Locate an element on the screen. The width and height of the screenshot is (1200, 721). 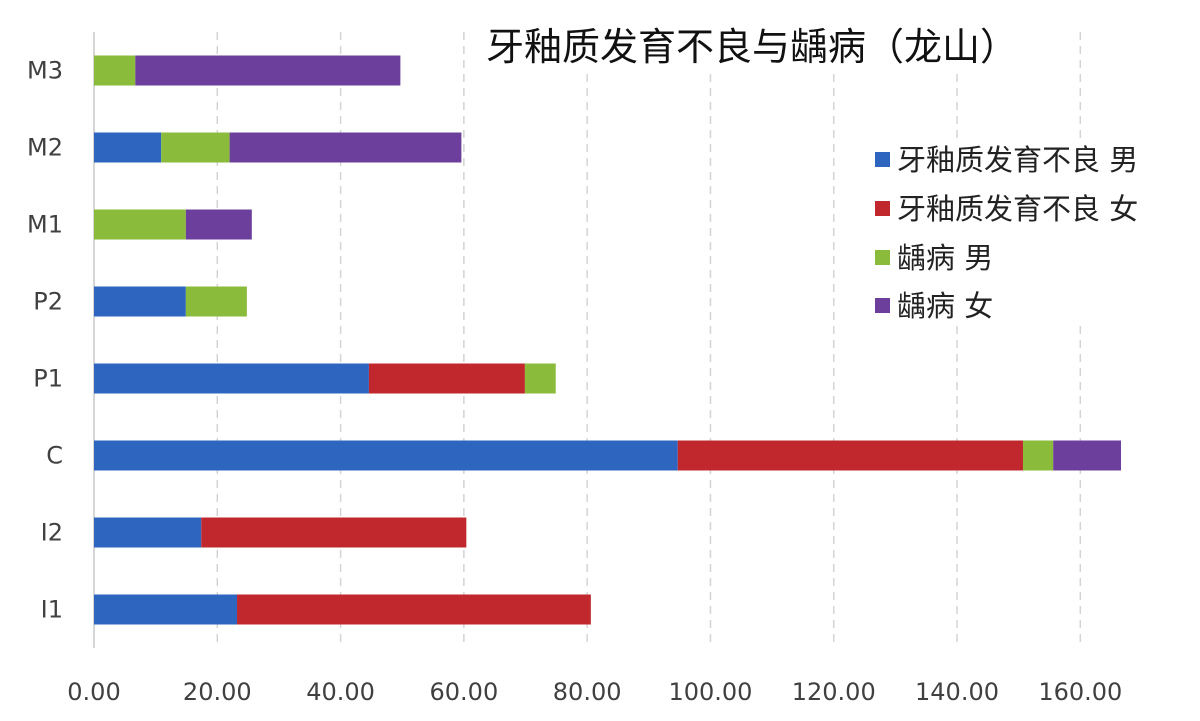
legend-item: 牙釉质发育不良 女 is located at coordinates (1006, 209).